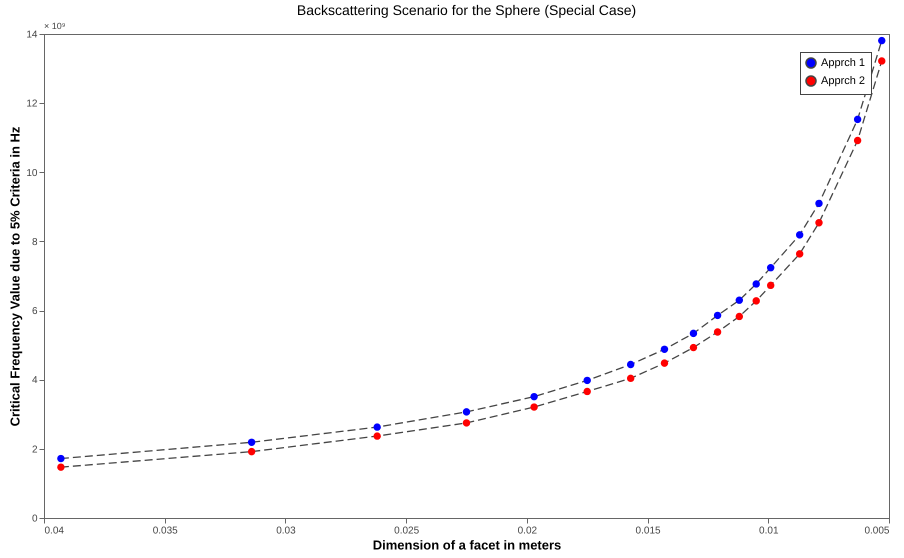  I want to click on y-tick-label: 4, so click(35, 380).